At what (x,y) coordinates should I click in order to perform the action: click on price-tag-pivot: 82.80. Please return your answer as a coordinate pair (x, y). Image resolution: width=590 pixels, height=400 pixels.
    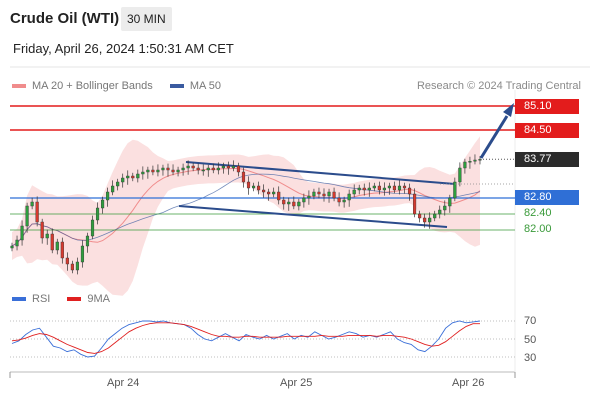
    Looking at the image, I should click on (547, 197).